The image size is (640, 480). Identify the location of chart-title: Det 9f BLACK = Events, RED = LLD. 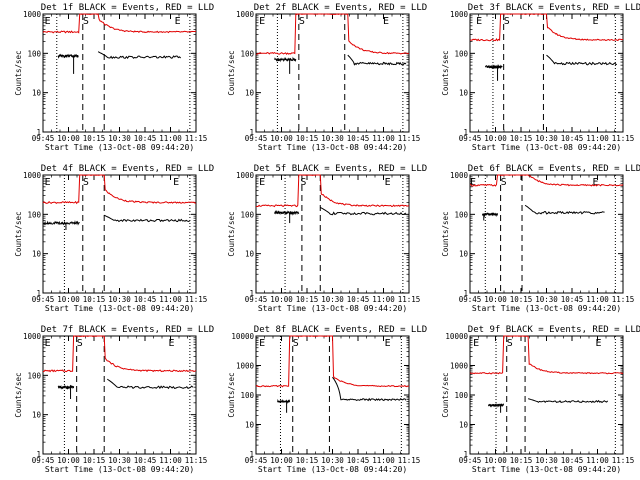
(554, 330).